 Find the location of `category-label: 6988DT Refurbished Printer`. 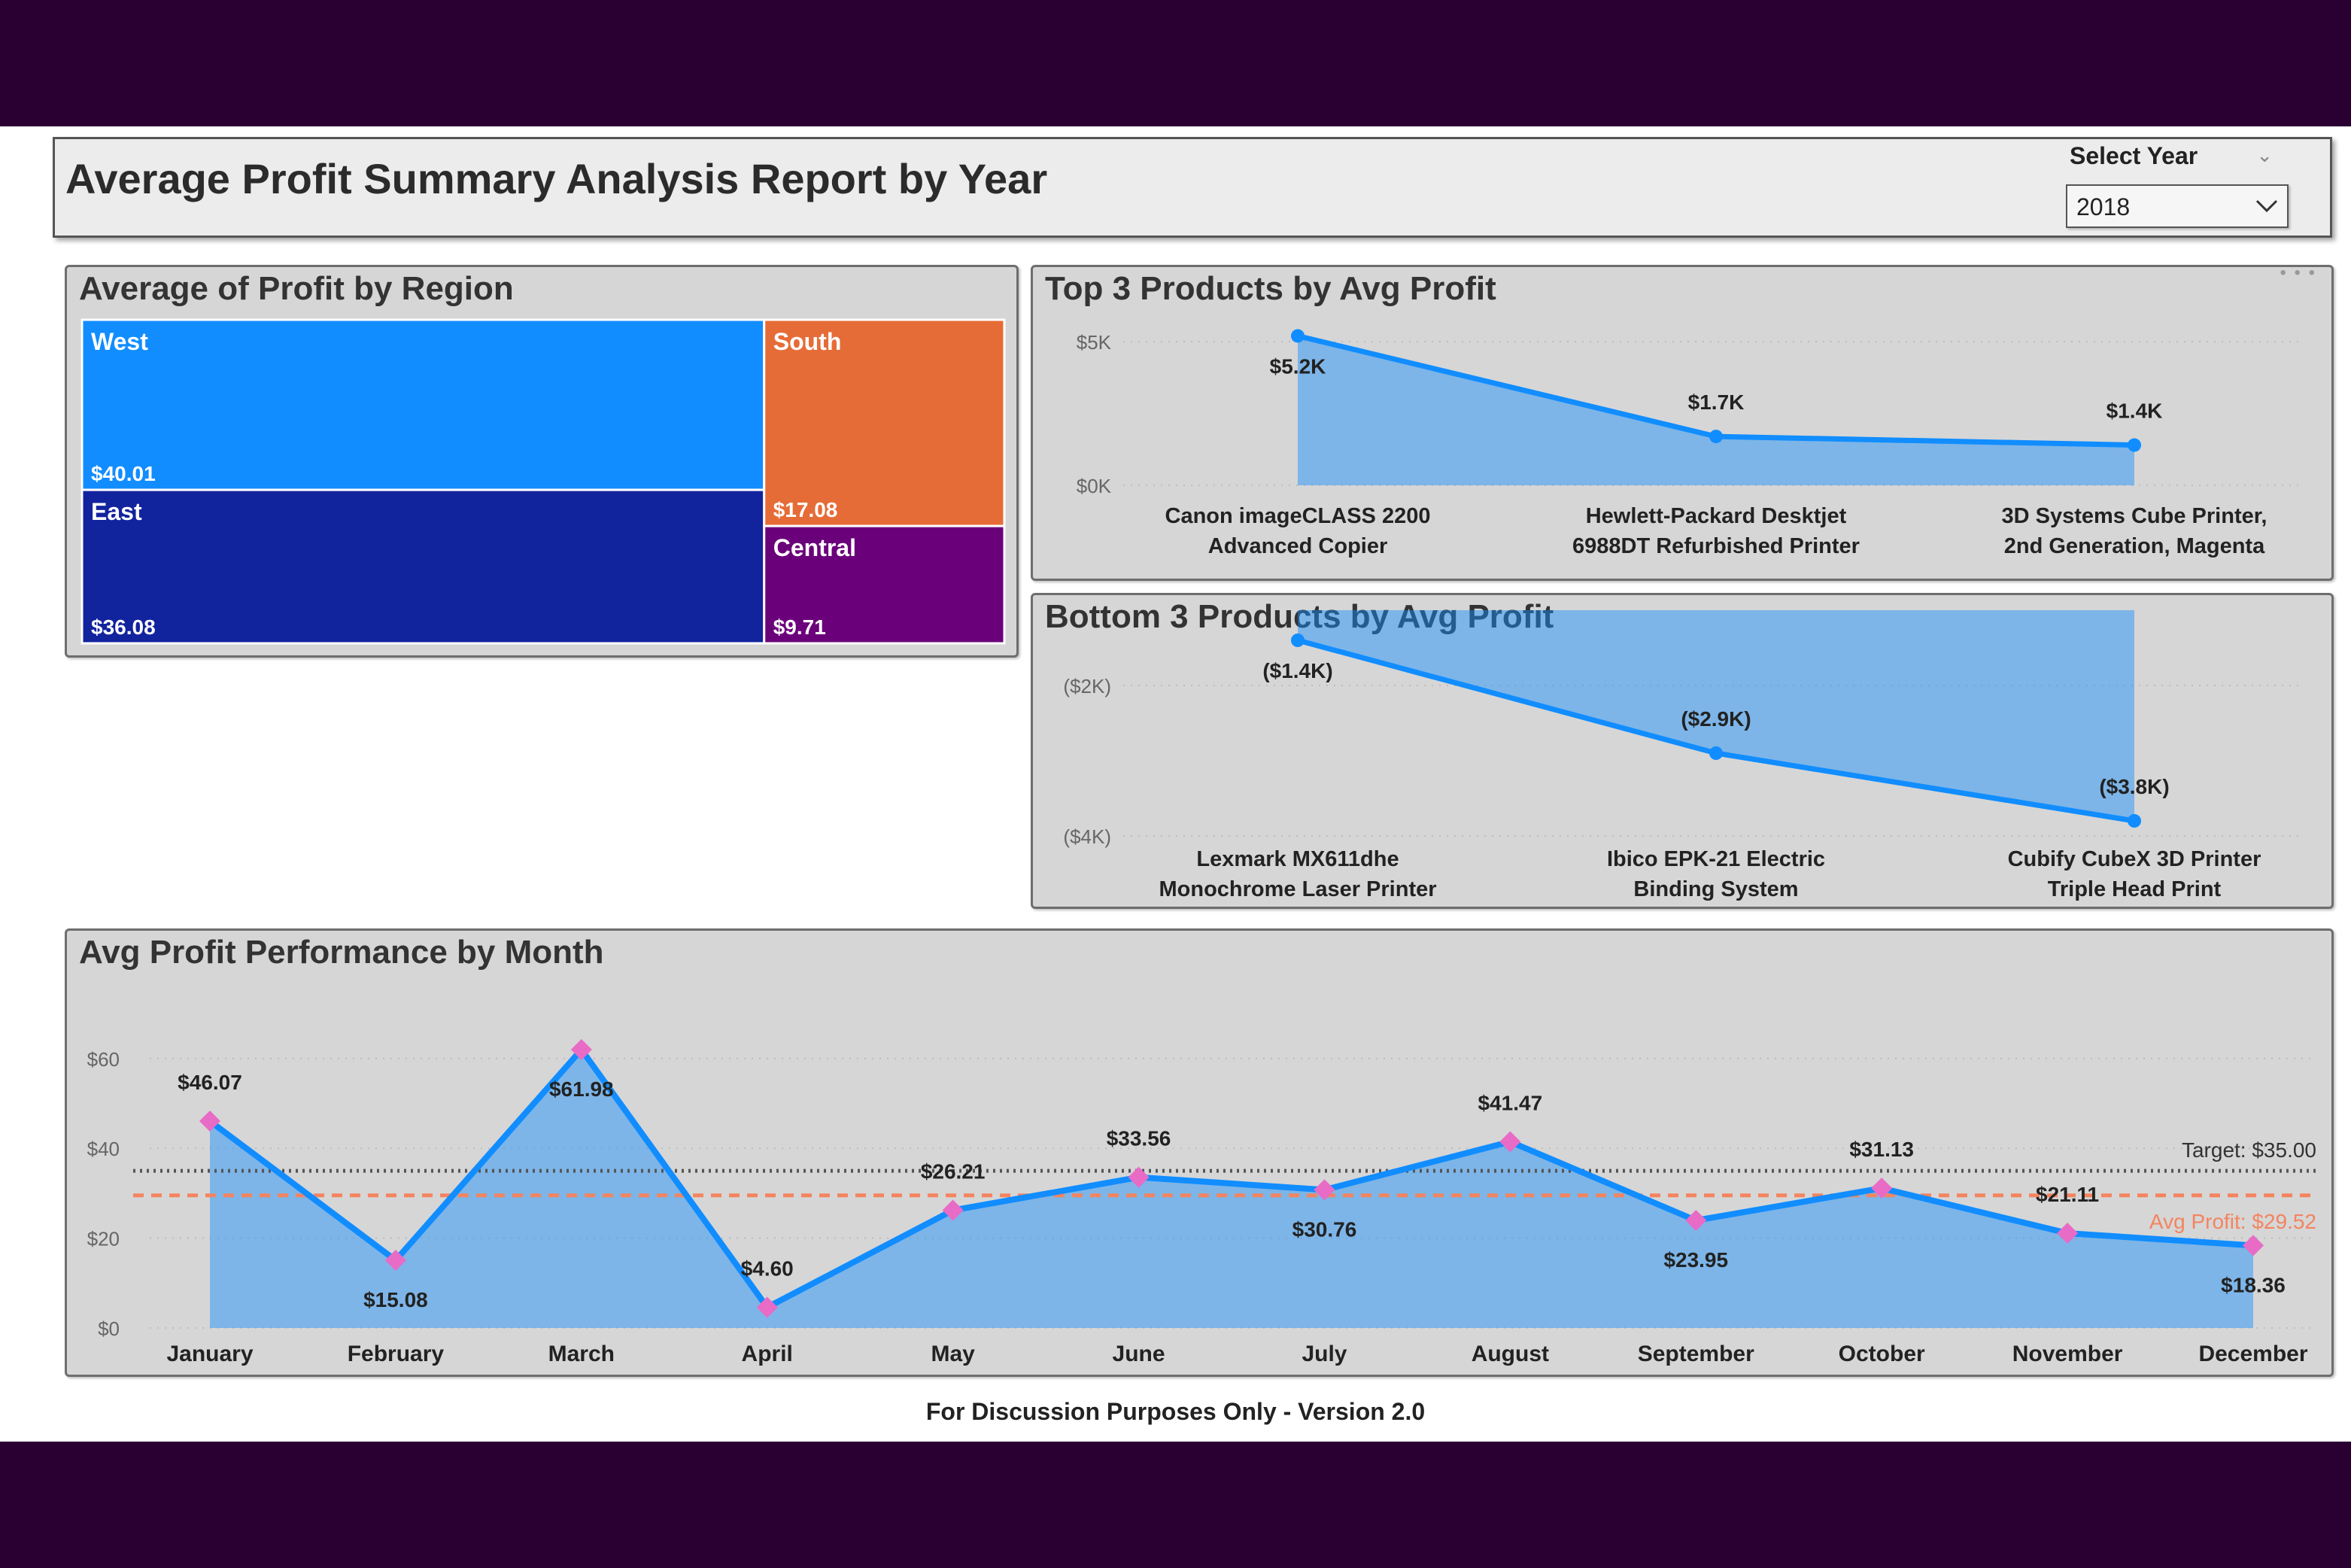

category-label: 6988DT Refurbished Printer is located at coordinates (1716, 546).